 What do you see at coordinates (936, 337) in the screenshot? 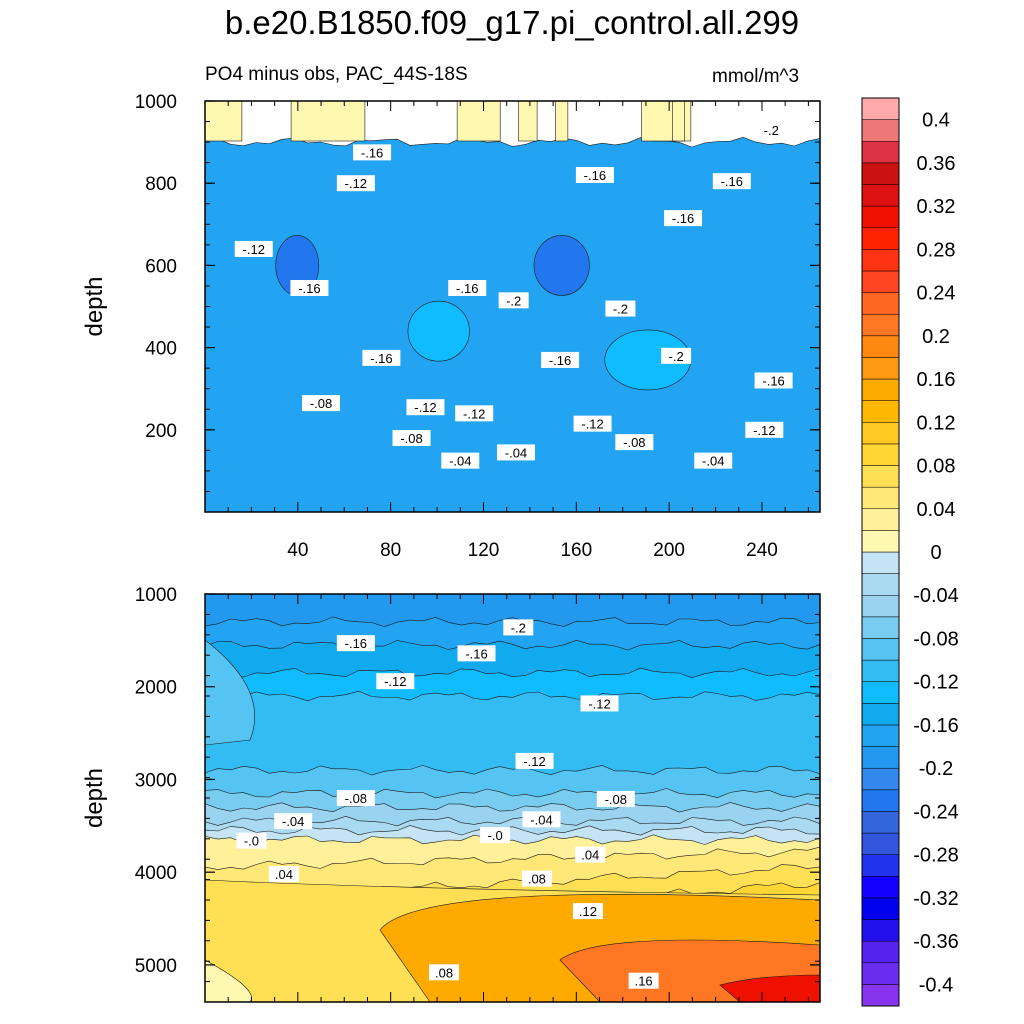
I see `colorbar-tick-label: 0.2` at bounding box center [936, 337].